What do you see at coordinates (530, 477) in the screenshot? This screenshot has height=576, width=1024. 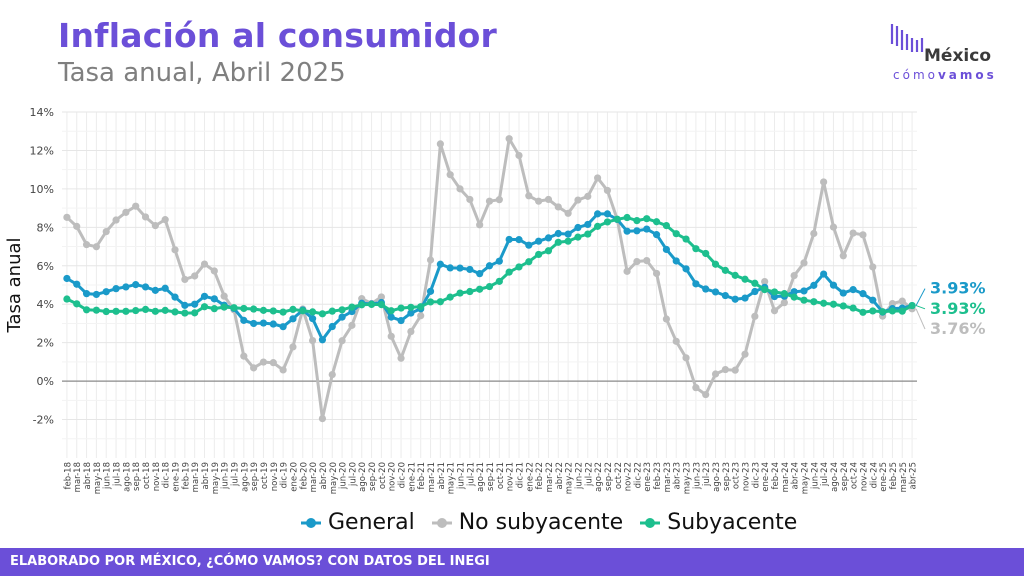 I see `x-tick-label: ene-22` at bounding box center [530, 477].